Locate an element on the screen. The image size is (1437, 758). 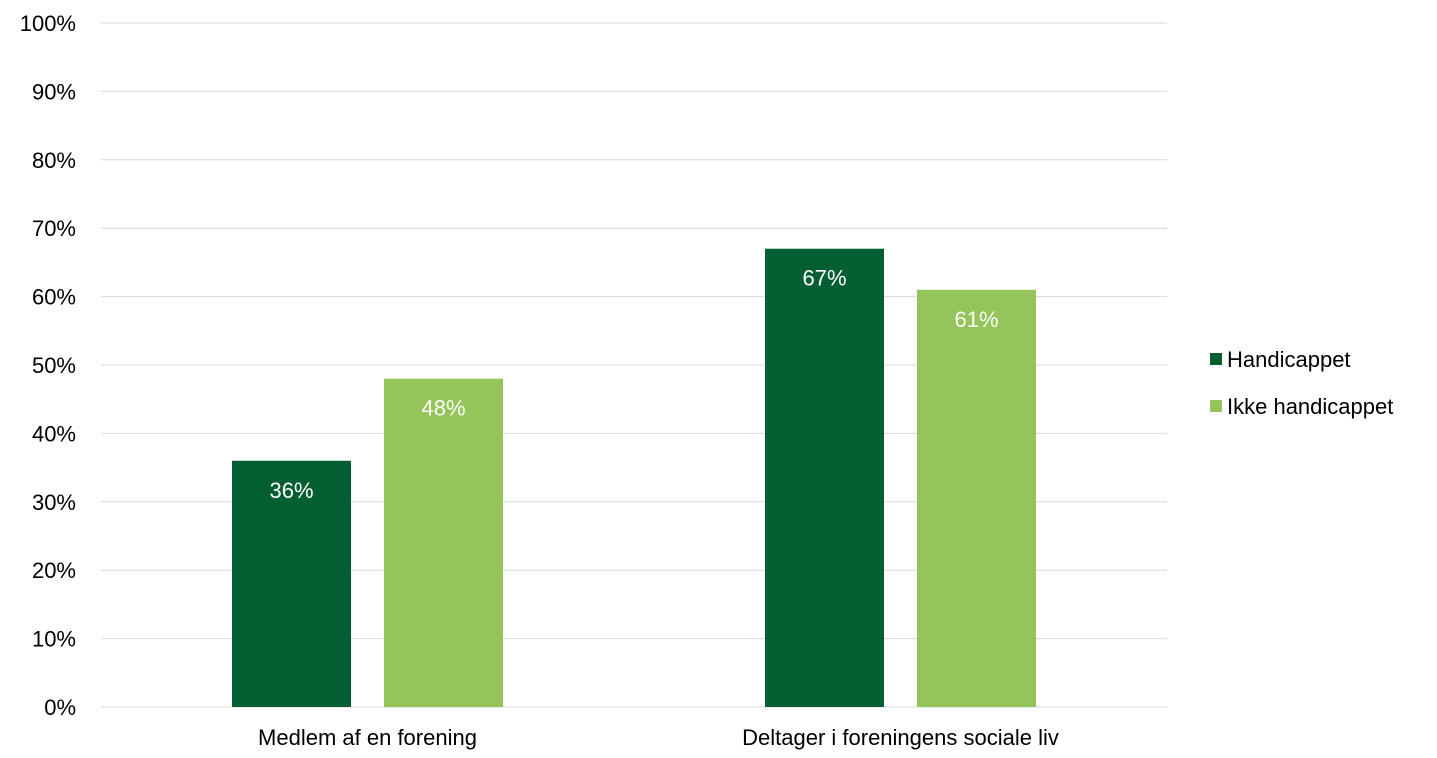
y-tick-label: 60% is located at coordinates (54, 297).